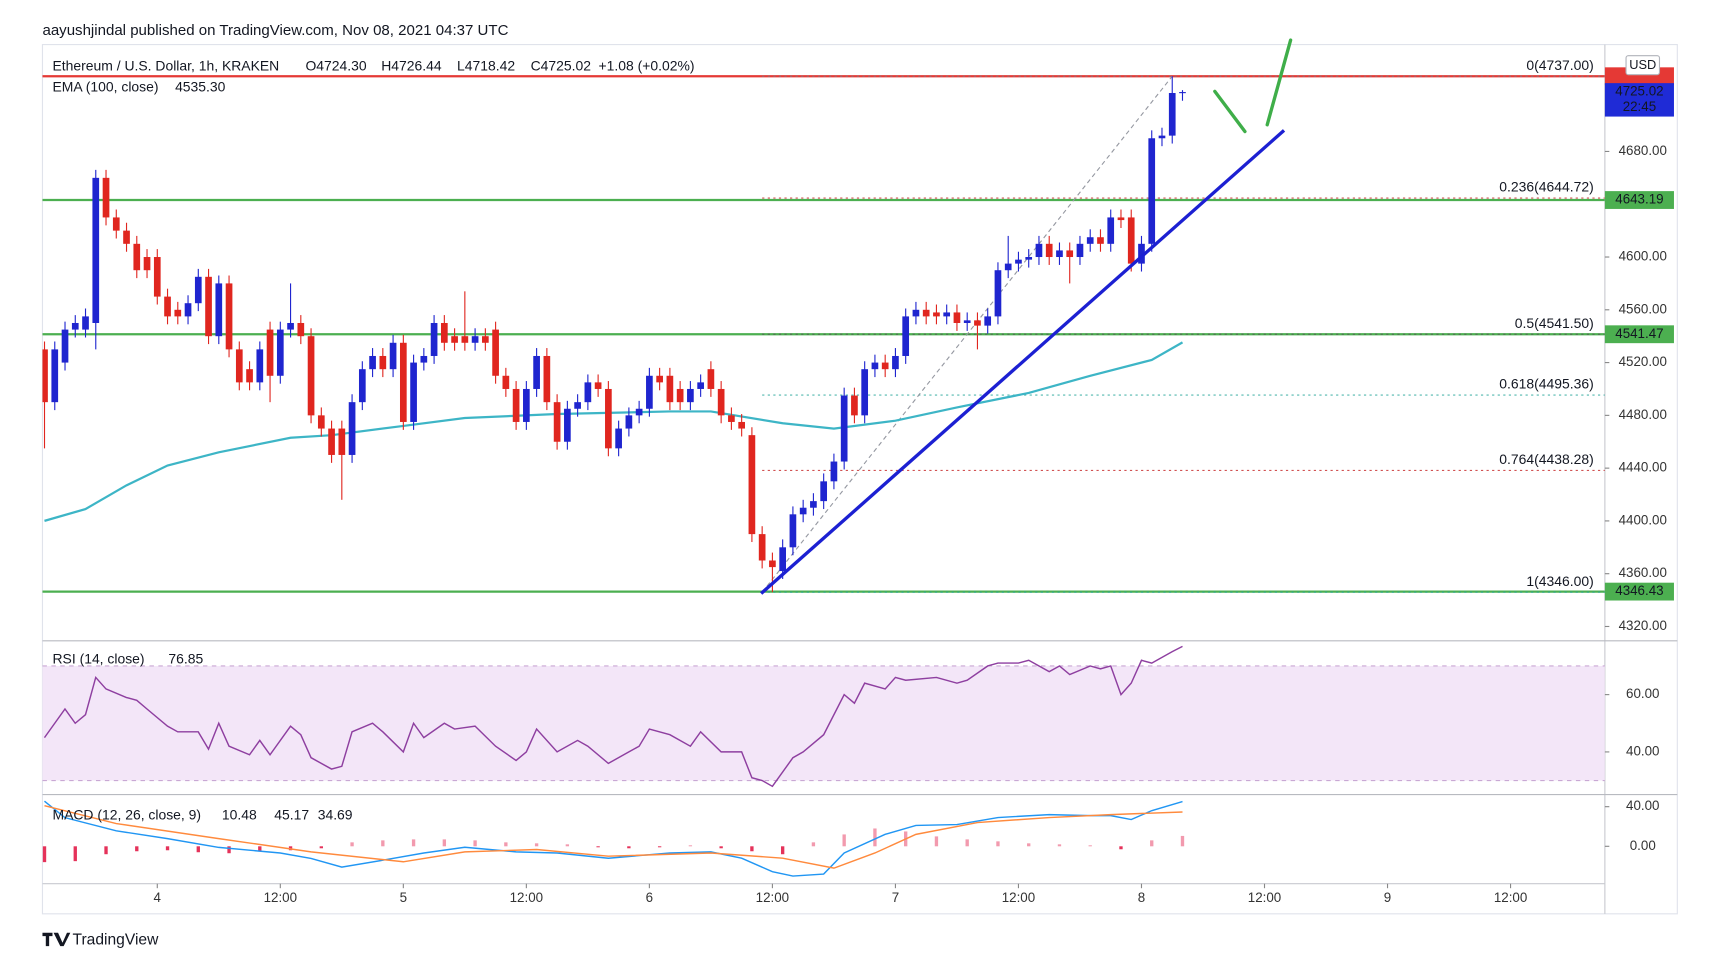 This screenshot has width=1722, height=974. I want to click on macd-hist-value: 10.48, so click(239, 814).